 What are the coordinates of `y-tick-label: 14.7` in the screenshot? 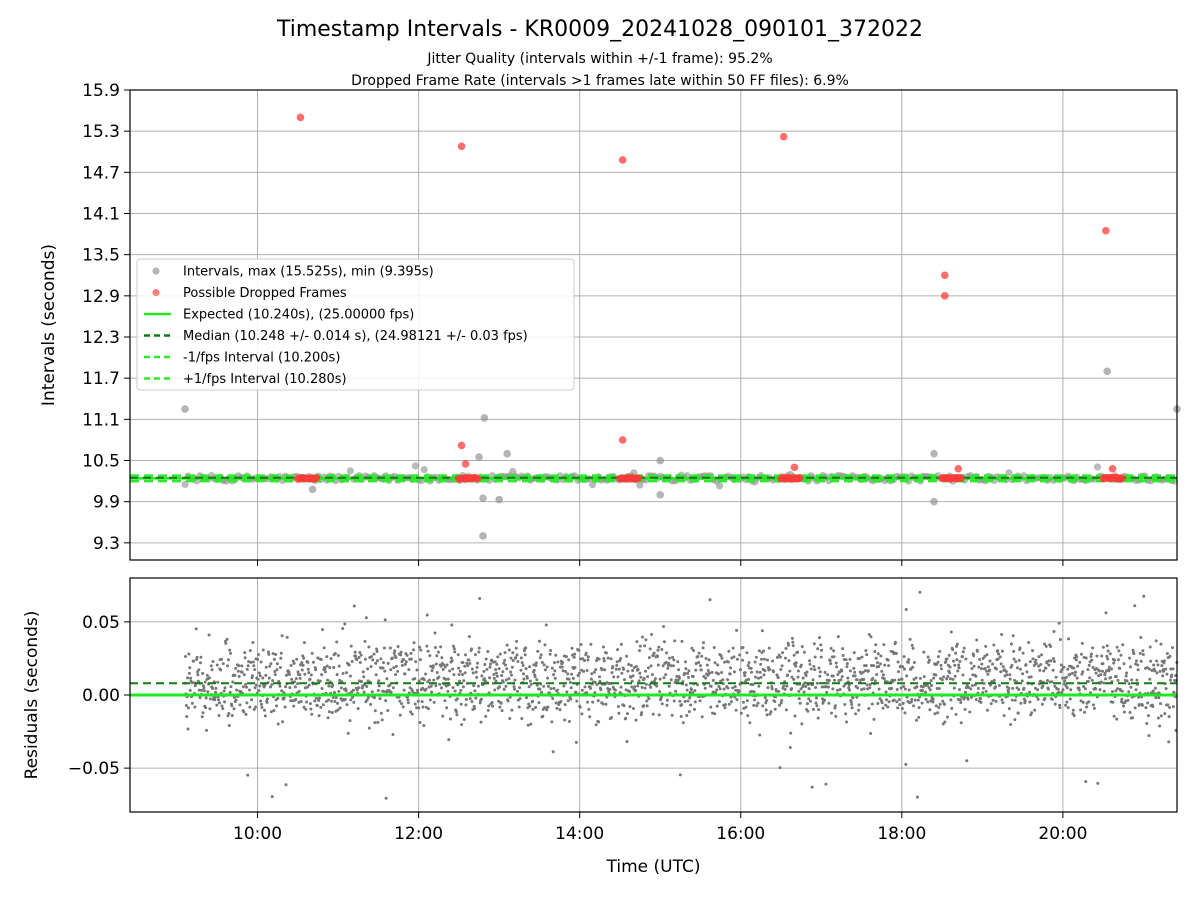 It's located at (101, 173).